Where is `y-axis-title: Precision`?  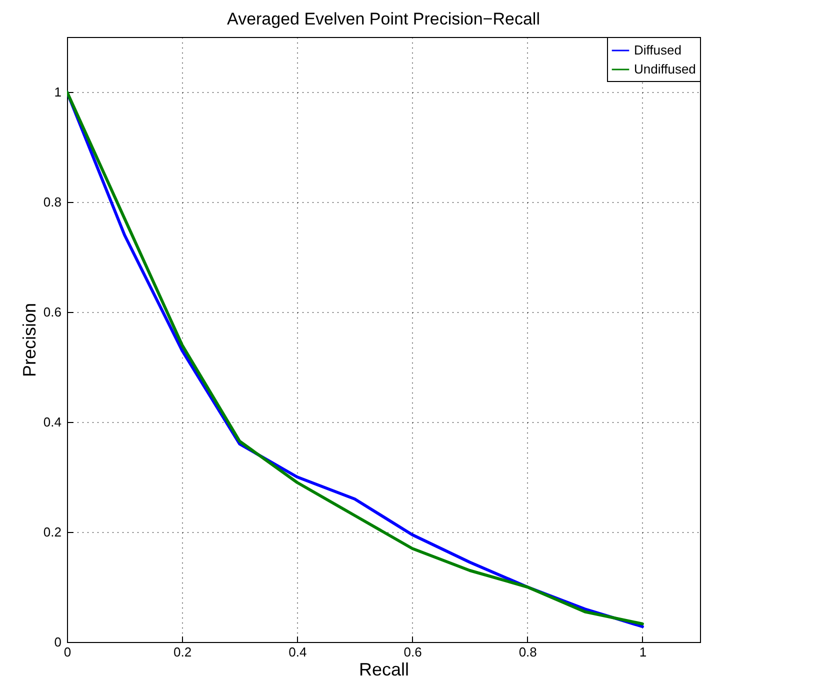 y-axis-title: Precision is located at coordinates (29, 340).